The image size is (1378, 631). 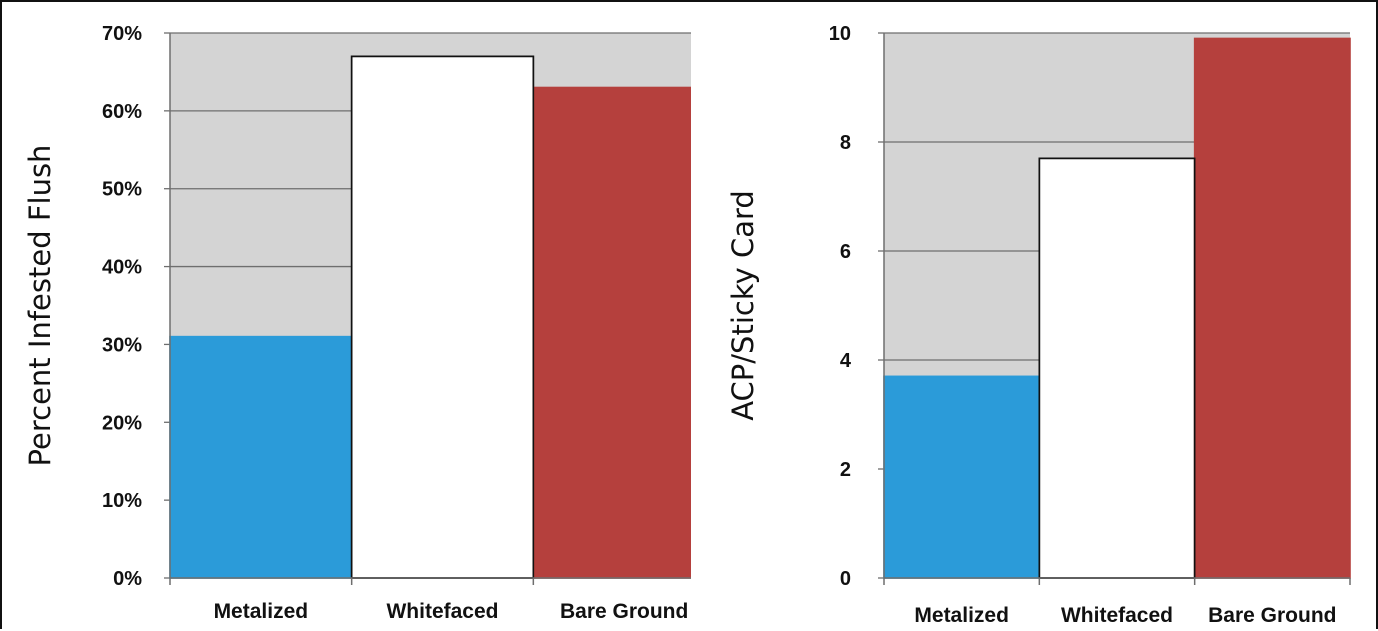 I want to click on y-tick-label: 6, so click(x=845, y=252).